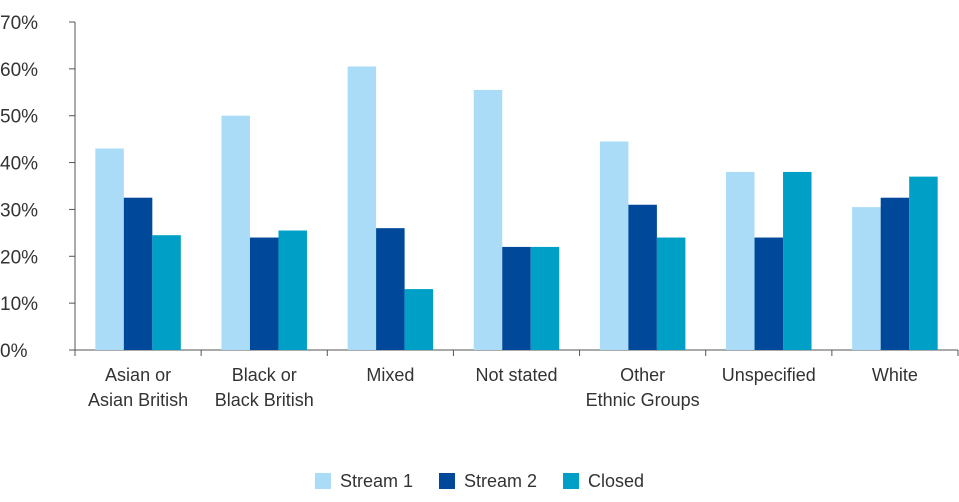 This screenshot has width=959, height=502. Describe the element at coordinates (643, 400) in the screenshot. I see `category-label: Ethnic Groups` at that location.